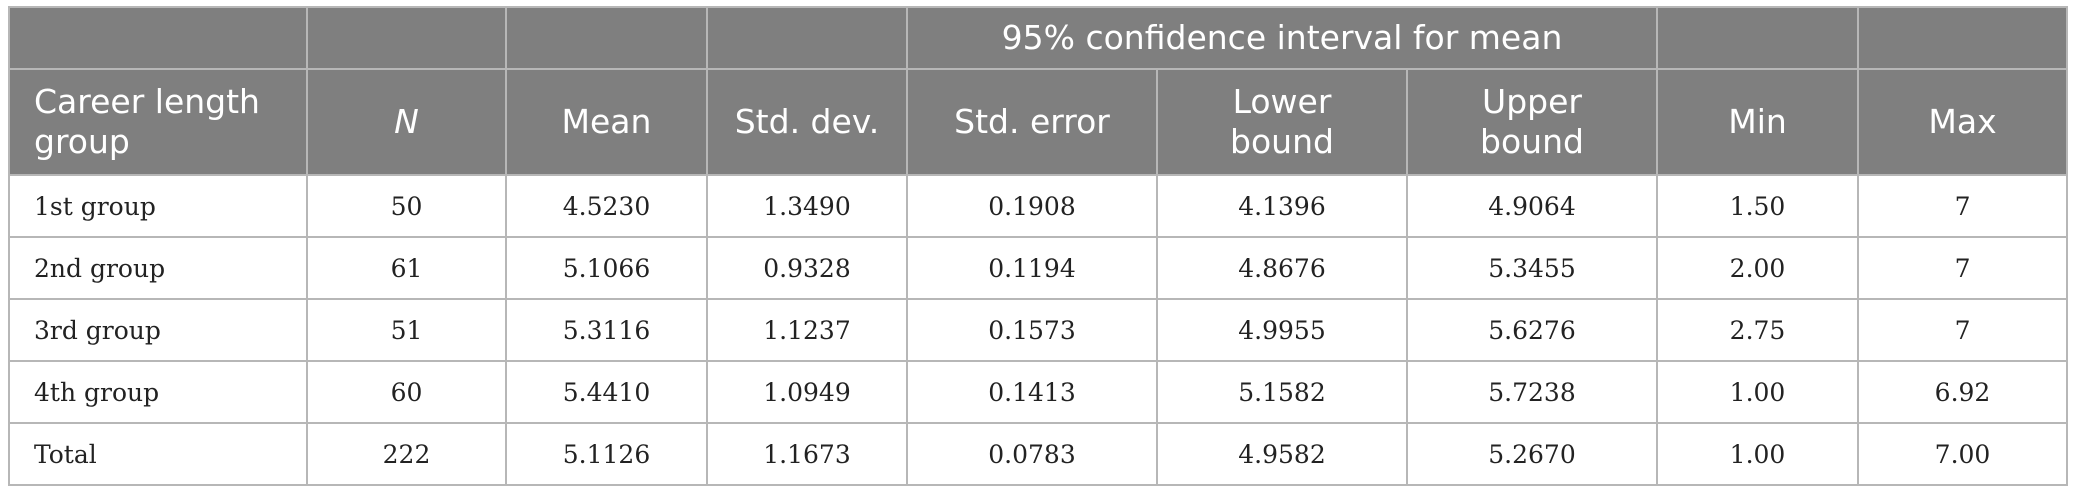  I want to click on header-row-group: 95% confidence interval for mean, so click(1038, 38).